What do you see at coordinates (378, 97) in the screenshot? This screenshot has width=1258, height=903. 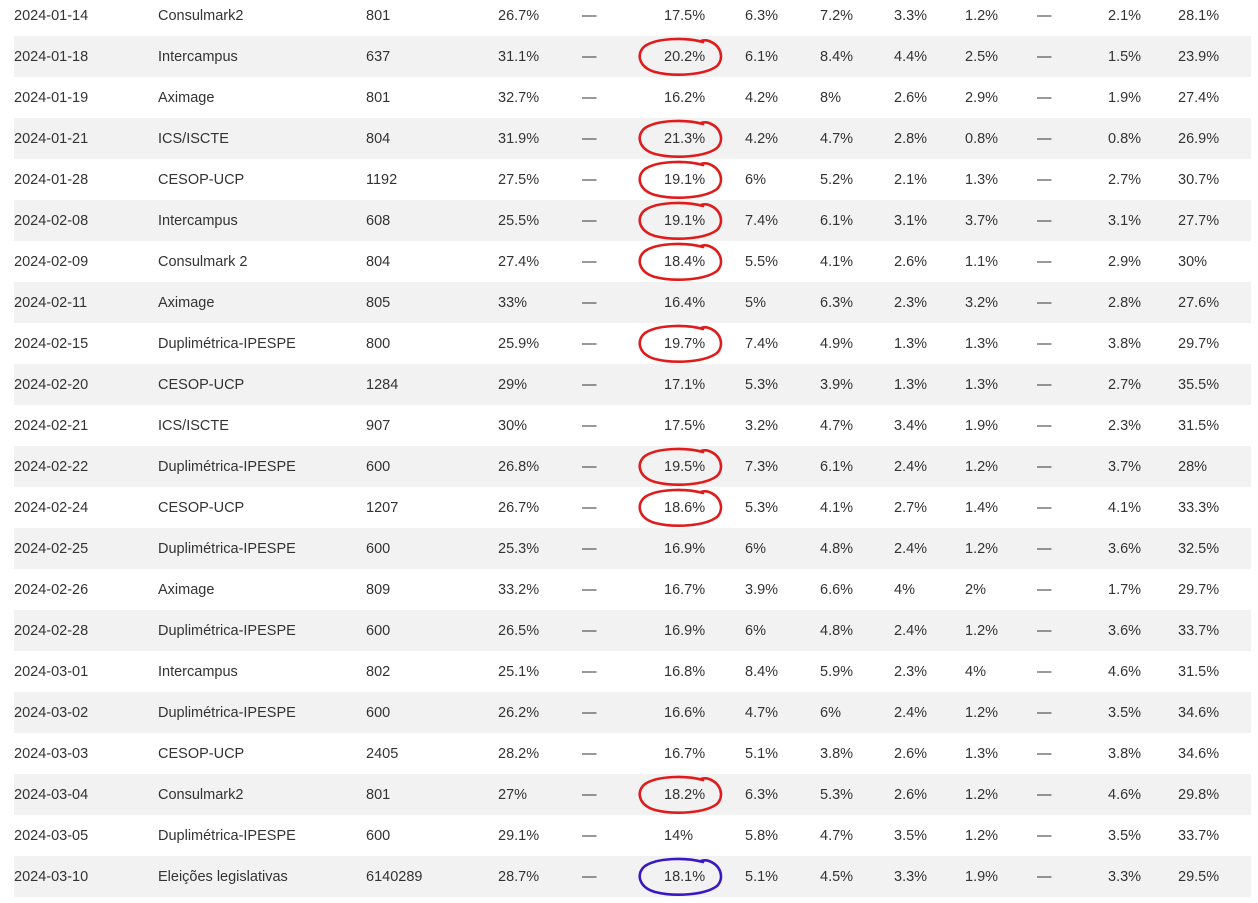 I see `sample-size-cell: 801` at bounding box center [378, 97].